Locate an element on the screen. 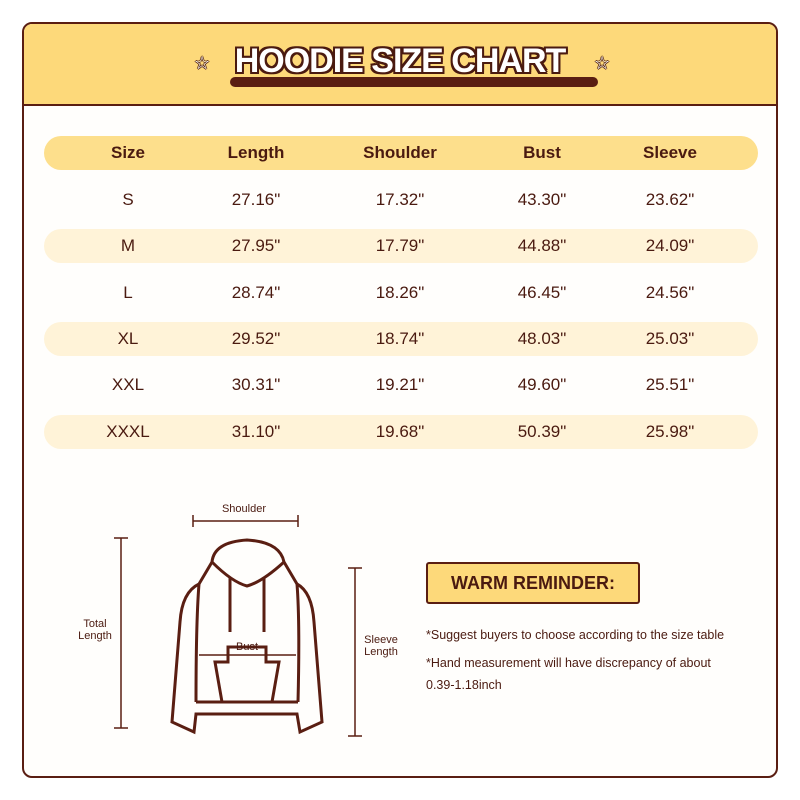  table-cell: 19.68" is located at coordinates (400, 431).